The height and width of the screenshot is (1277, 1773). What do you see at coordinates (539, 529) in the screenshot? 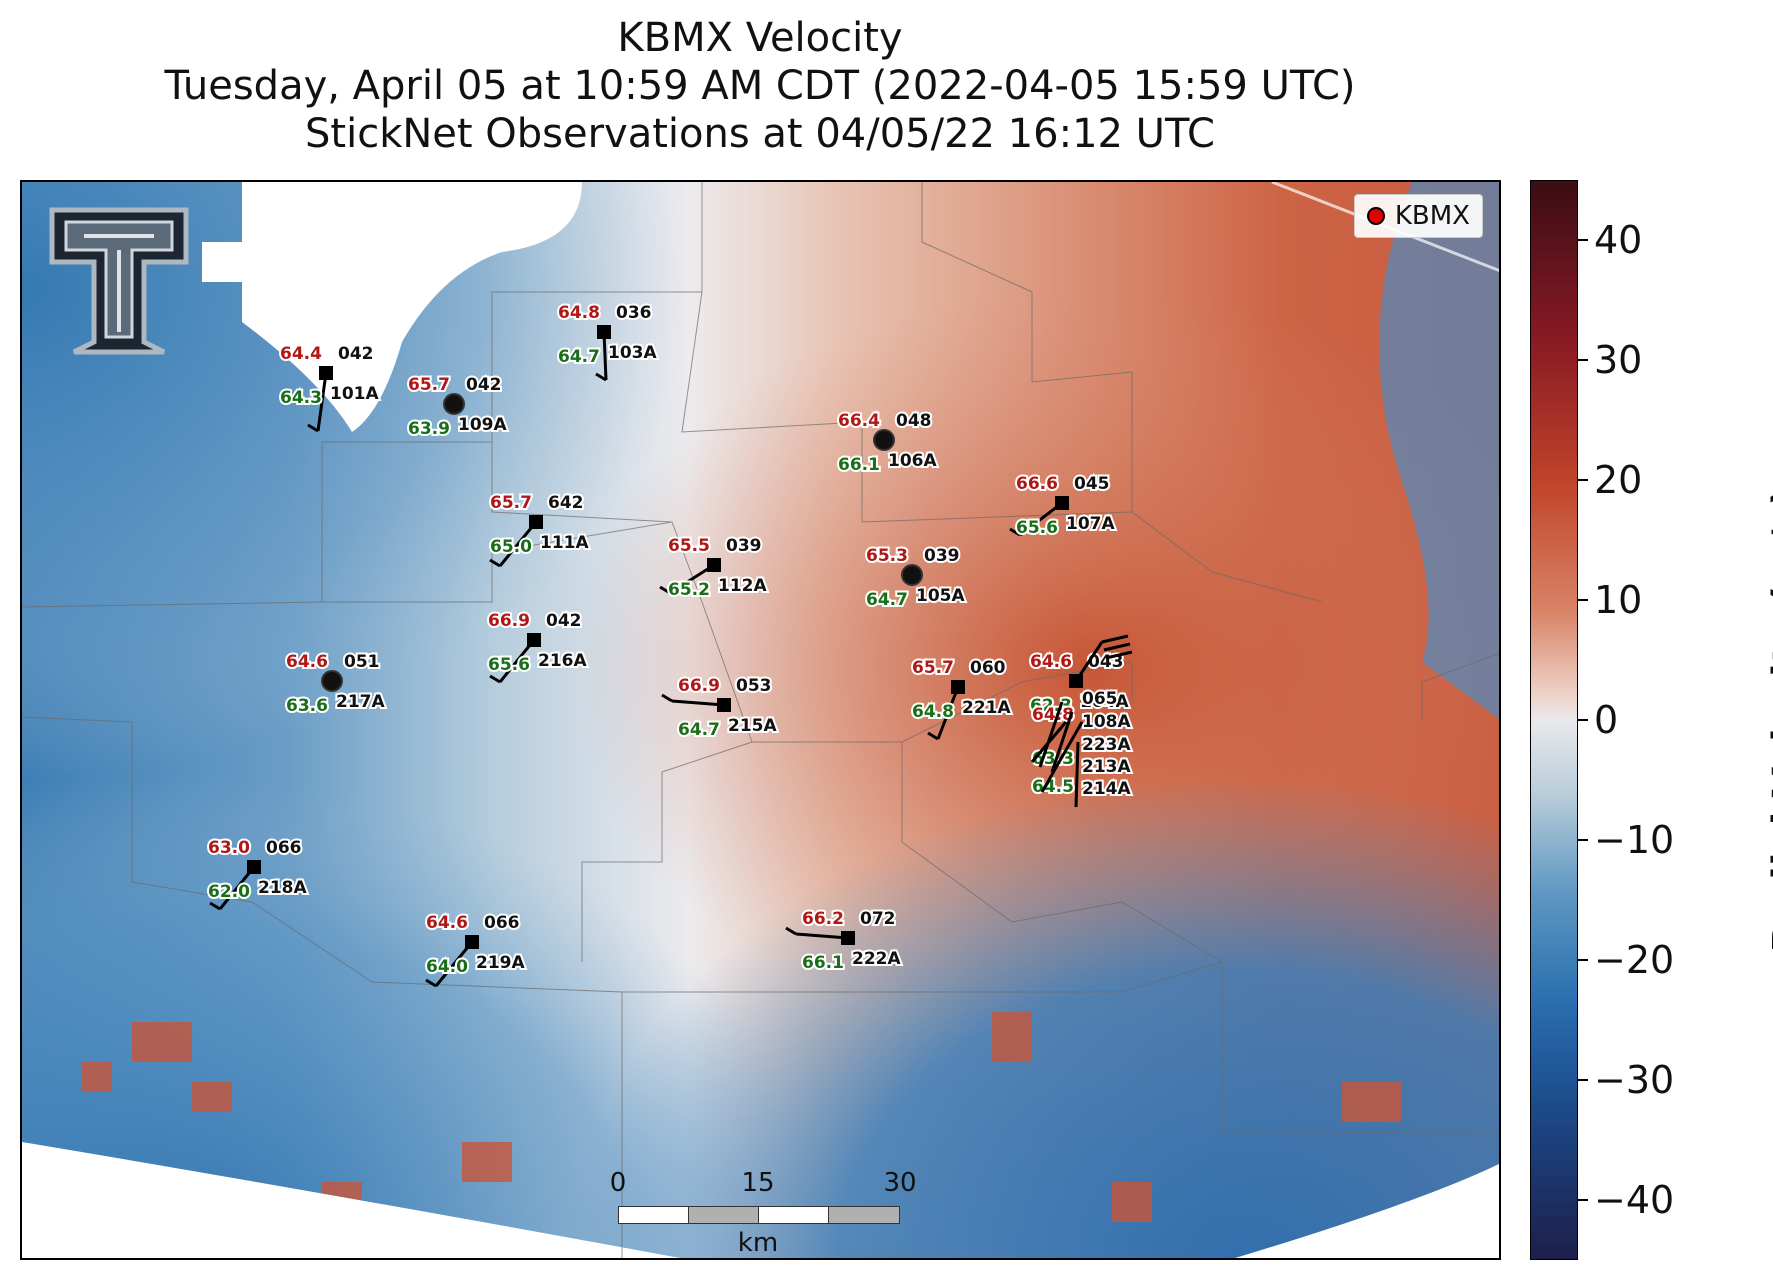
I see `station-111A: 65.7 642 65.0 111A` at bounding box center [539, 529].